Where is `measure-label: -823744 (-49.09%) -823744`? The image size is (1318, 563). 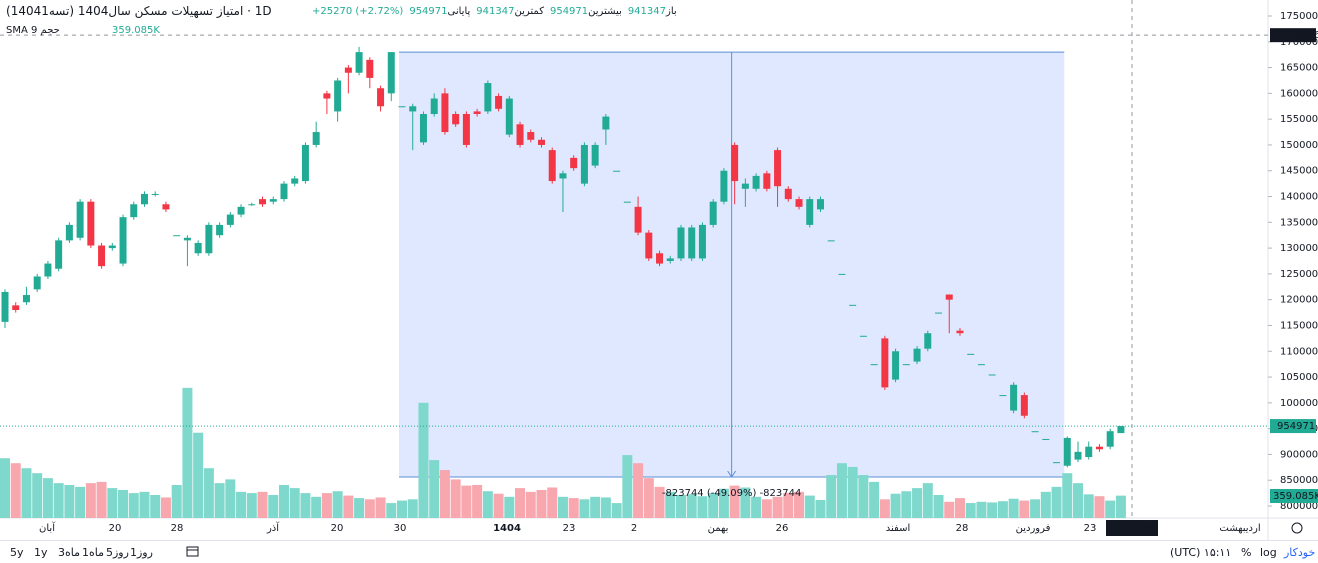
measure-label: -823744 (-49.09%) -823744 is located at coordinates (731, 493).